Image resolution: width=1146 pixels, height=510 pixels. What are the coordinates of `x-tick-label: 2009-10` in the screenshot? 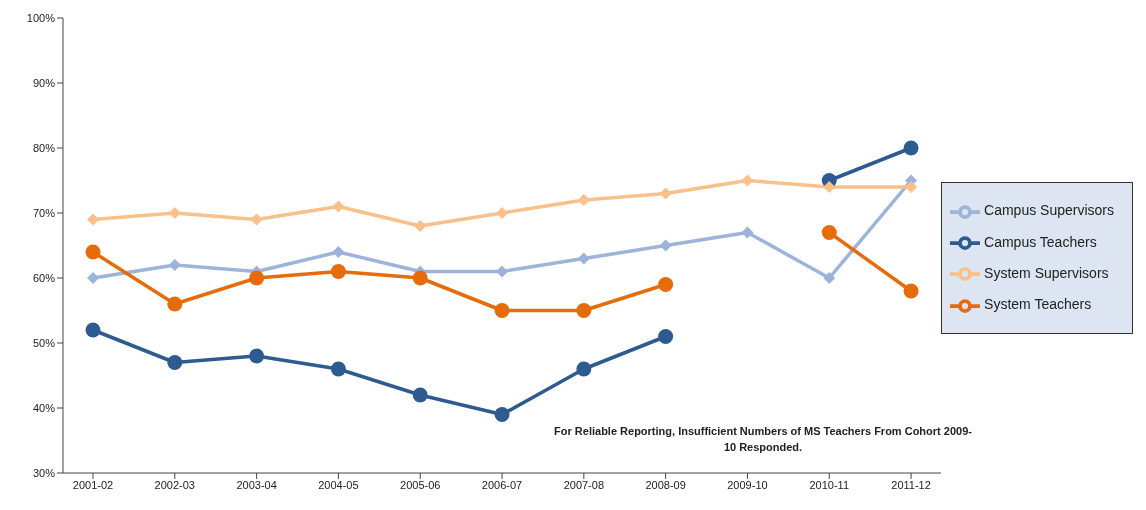 It's located at (747, 484).